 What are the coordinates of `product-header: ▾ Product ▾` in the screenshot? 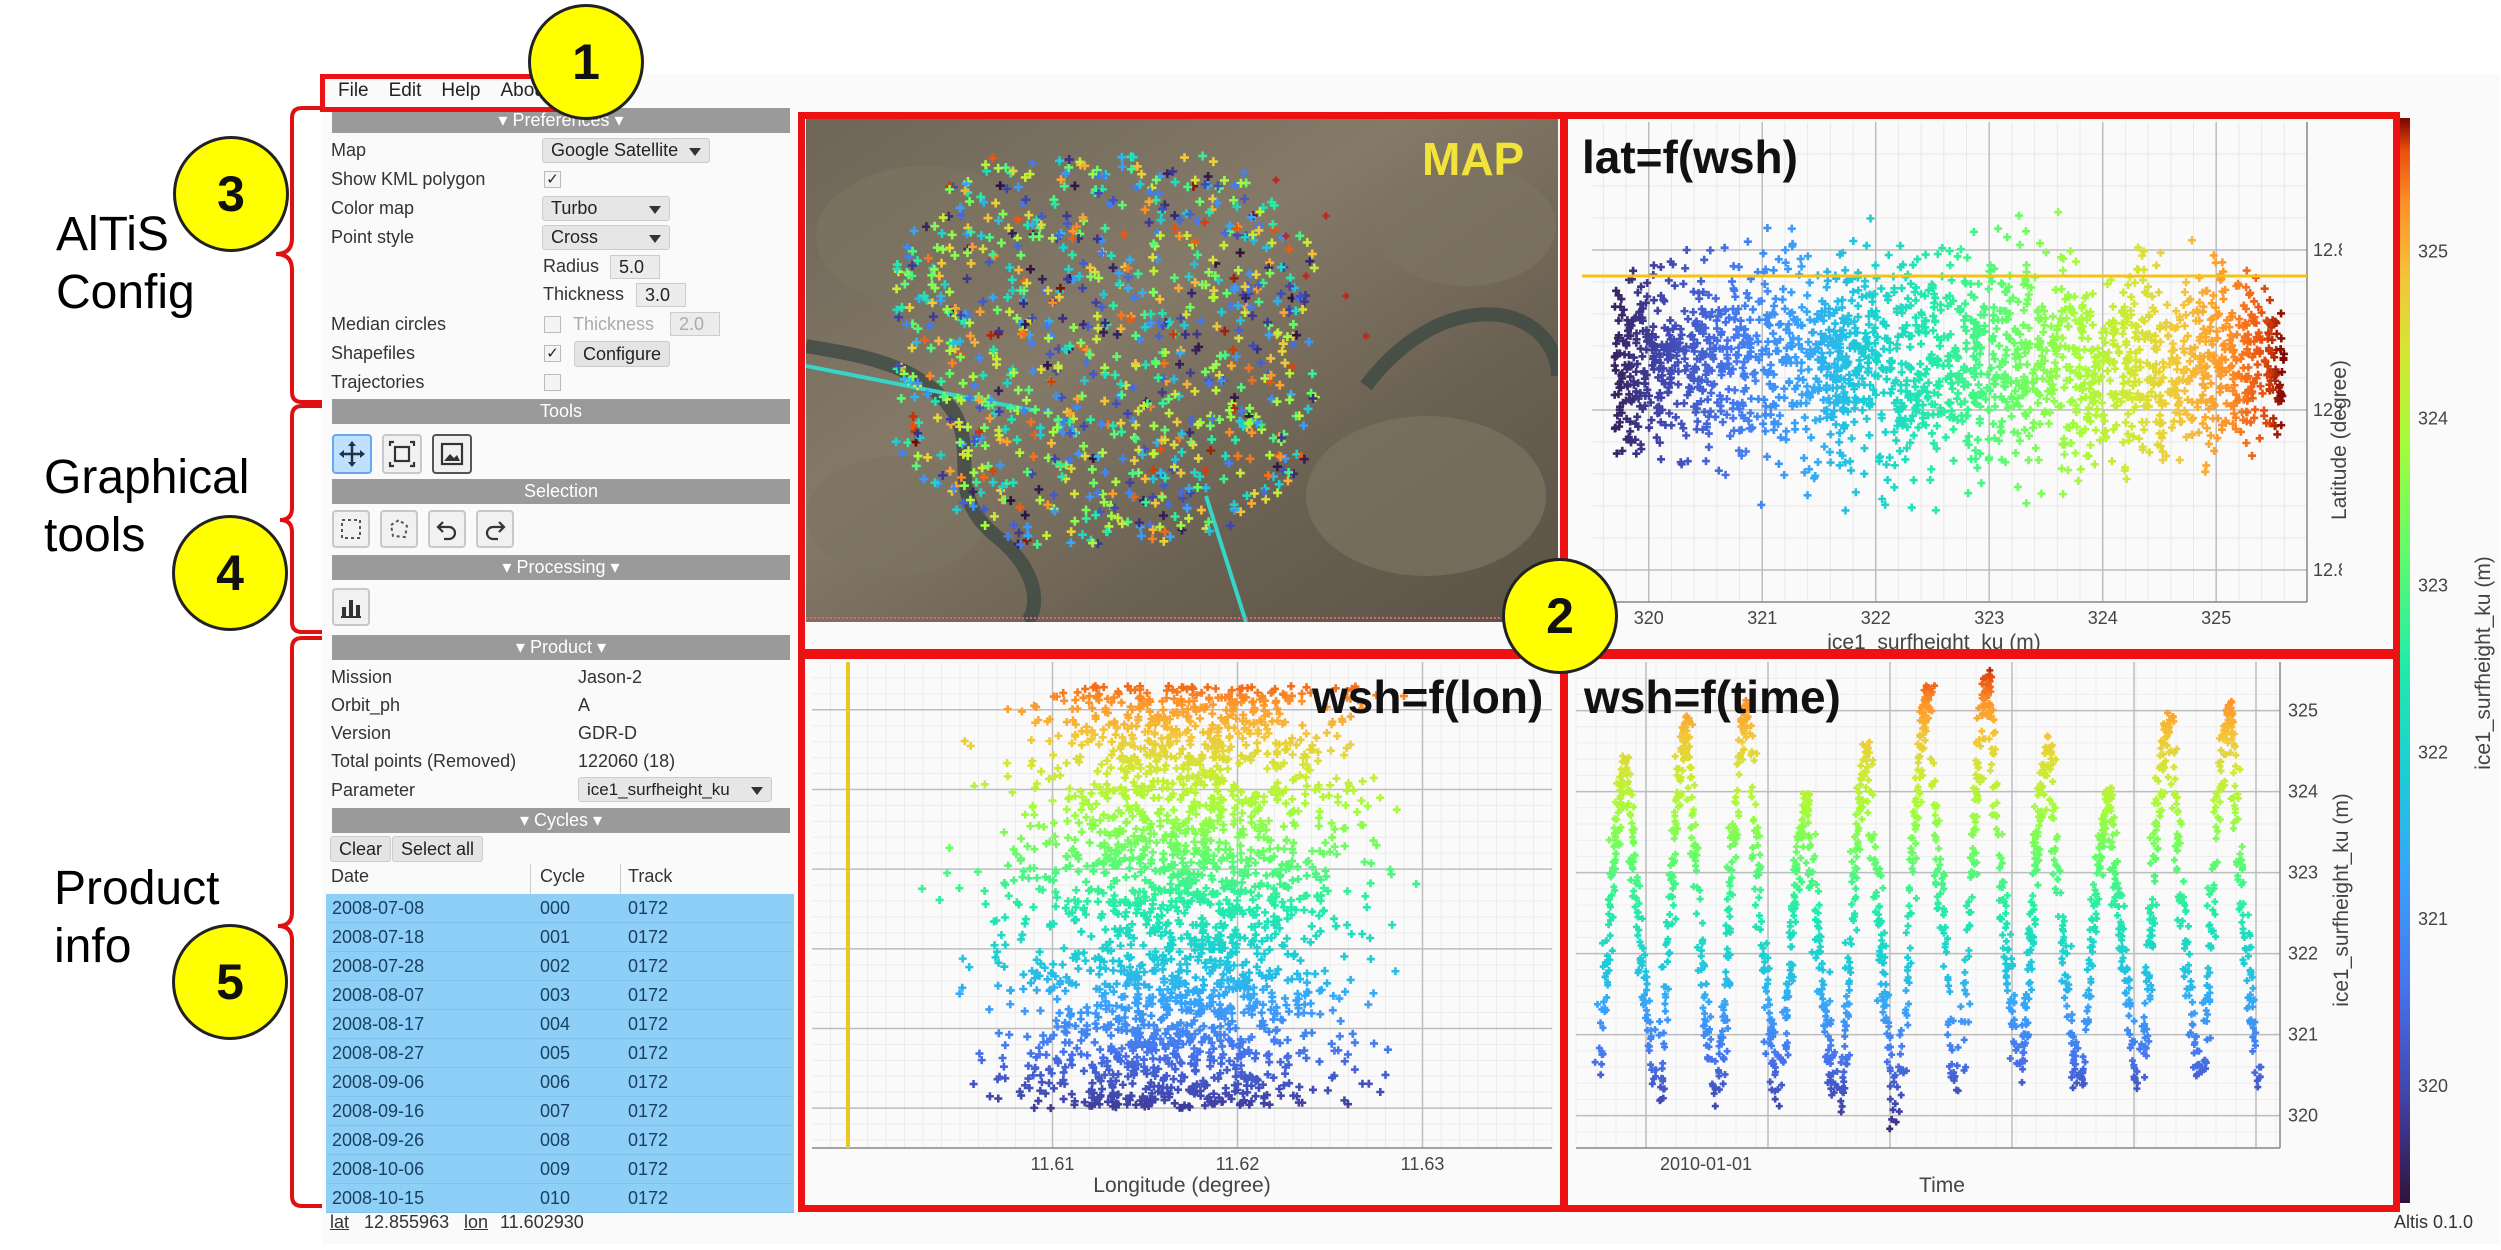 It's located at (561, 647).